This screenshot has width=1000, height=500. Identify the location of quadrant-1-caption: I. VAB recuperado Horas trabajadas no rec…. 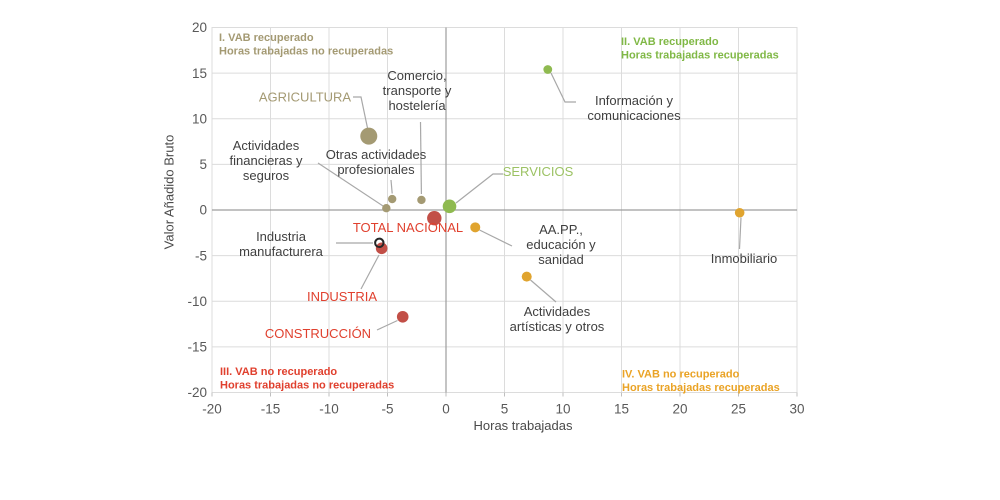
(306, 45).